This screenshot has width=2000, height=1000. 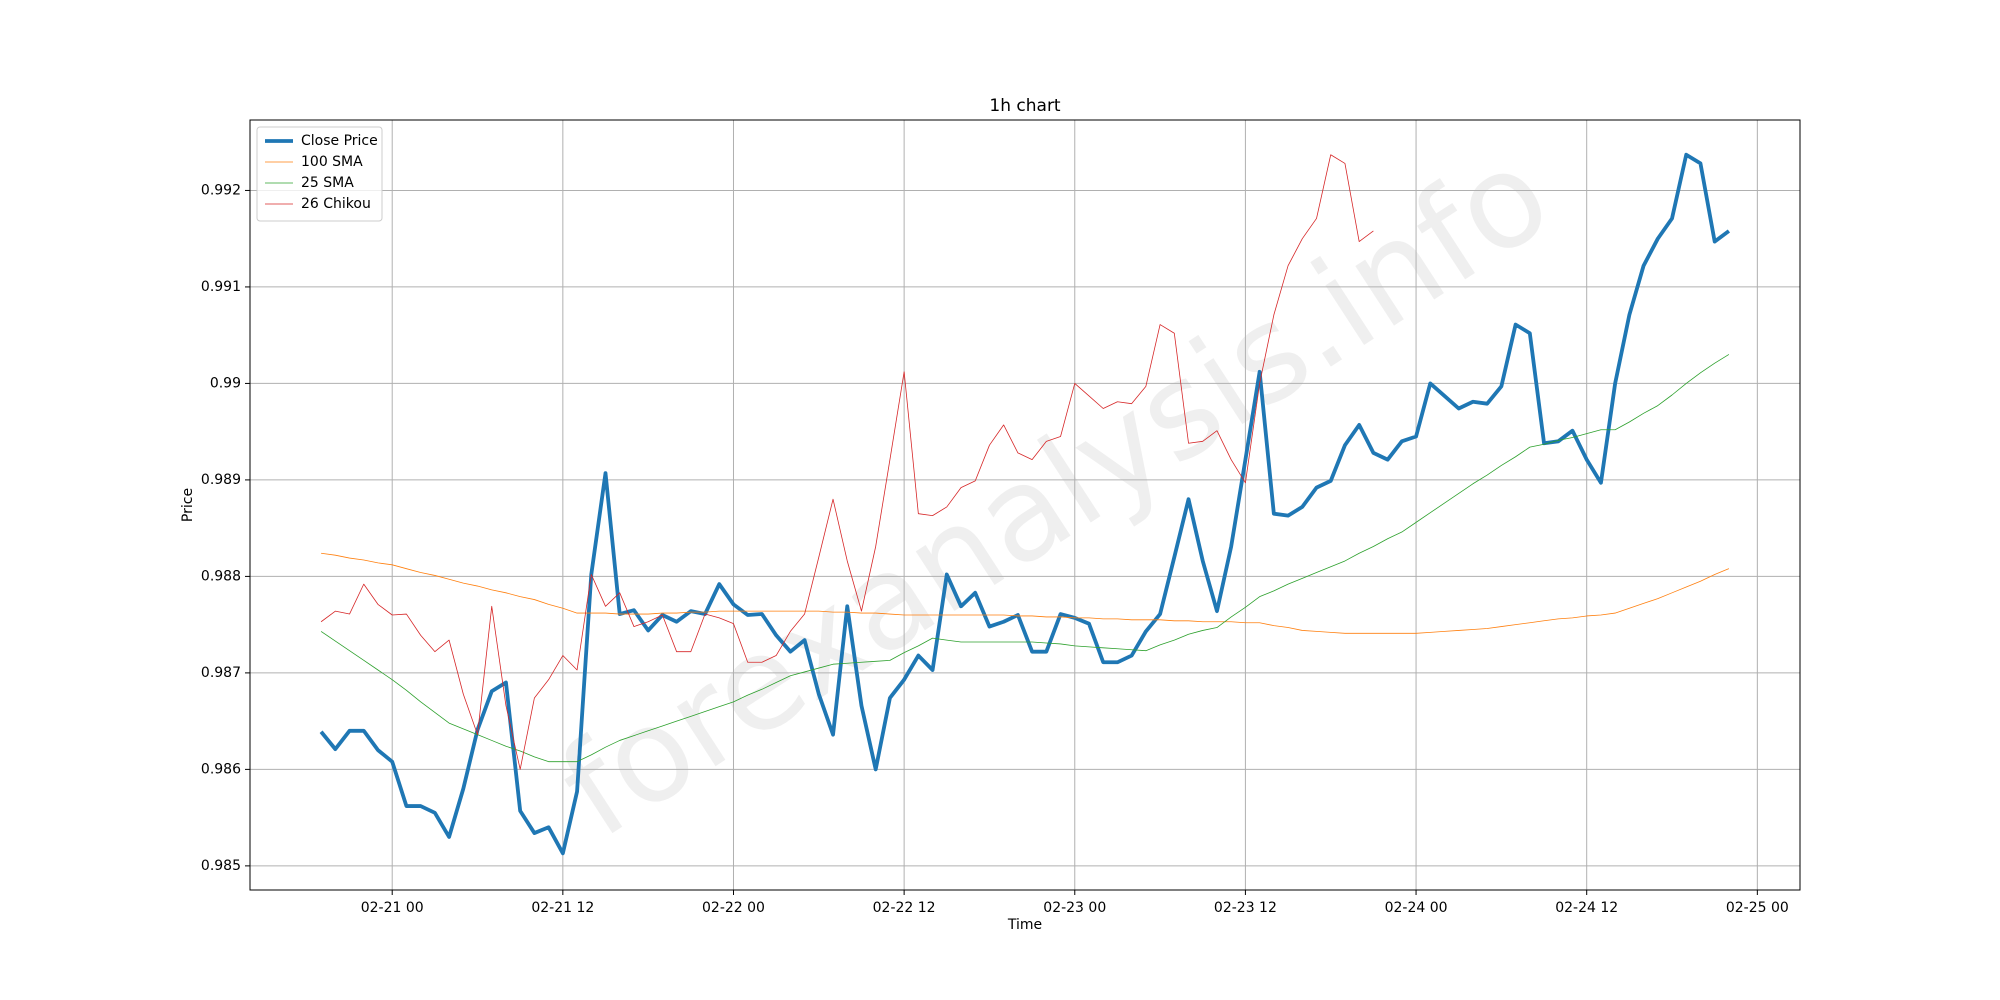 What do you see at coordinates (1074, 908) in the screenshot?
I see `x-tick-label: 02-23 00` at bounding box center [1074, 908].